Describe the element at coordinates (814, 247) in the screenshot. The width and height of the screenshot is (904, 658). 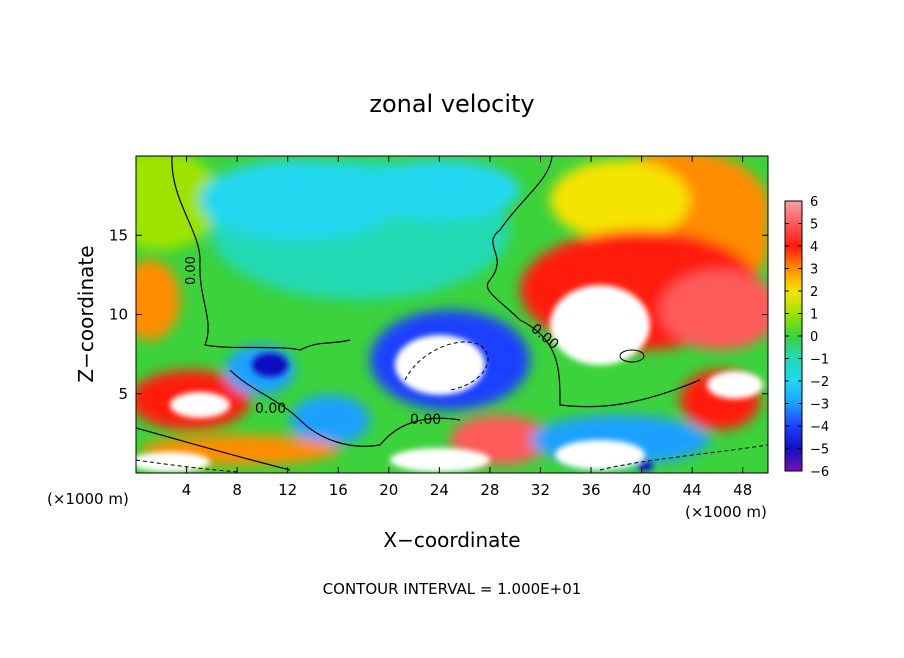
I see `colorbar-tick-label: 4` at that location.